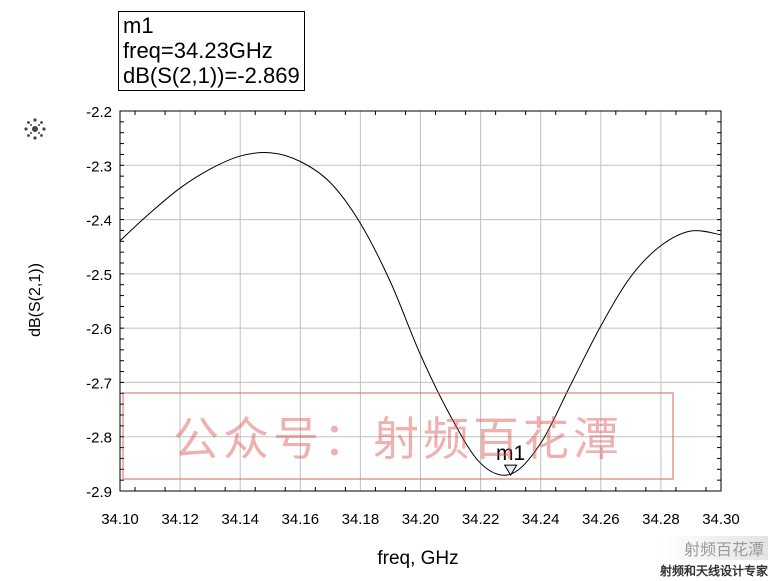 The width and height of the screenshot is (772, 581). What do you see at coordinates (240, 519) in the screenshot?
I see `x-tick-label: 34.14` at bounding box center [240, 519].